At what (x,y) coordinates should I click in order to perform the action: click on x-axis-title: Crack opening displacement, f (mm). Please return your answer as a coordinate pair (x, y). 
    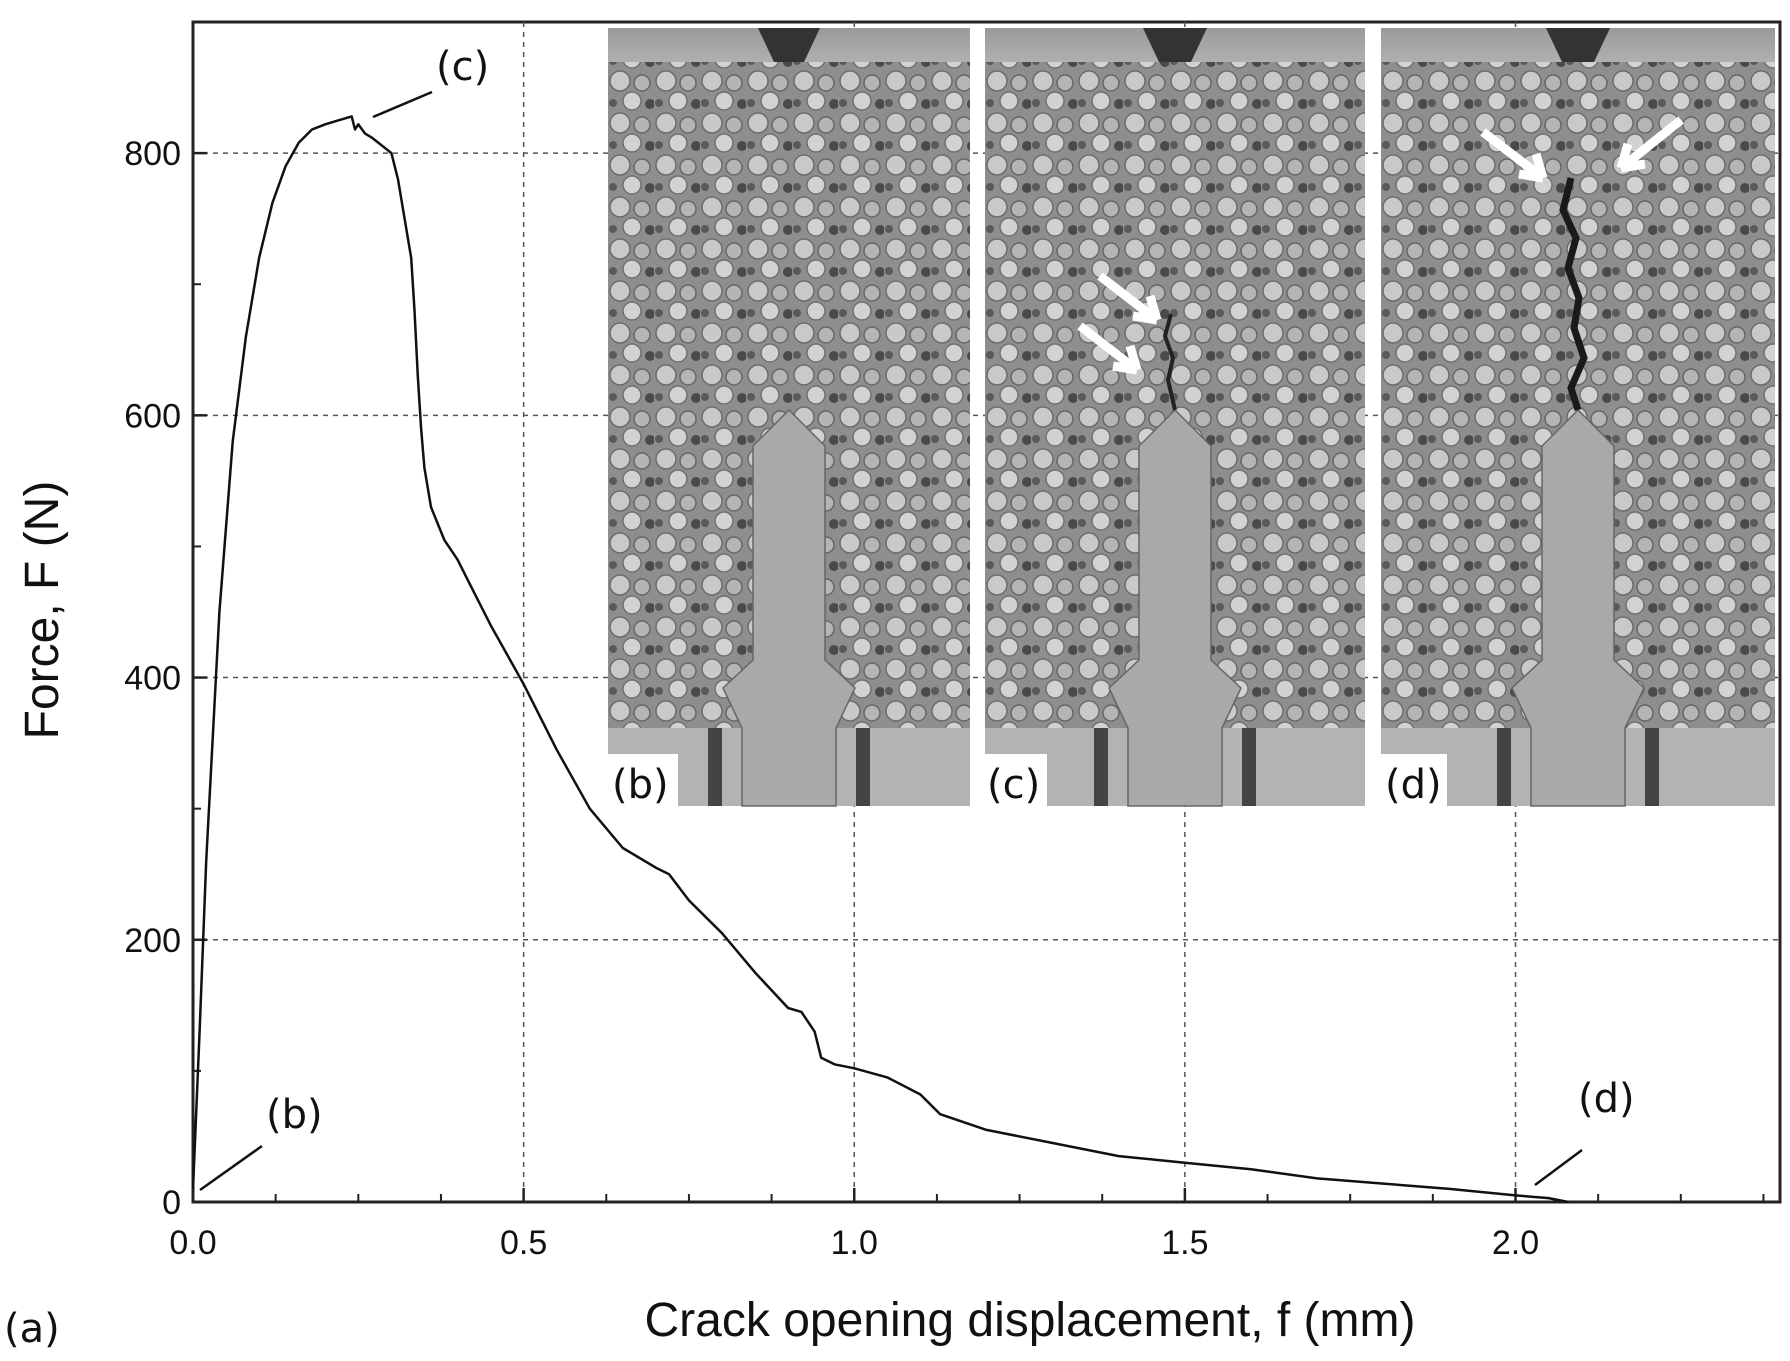
    Looking at the image, I should click on (1030, 1320).